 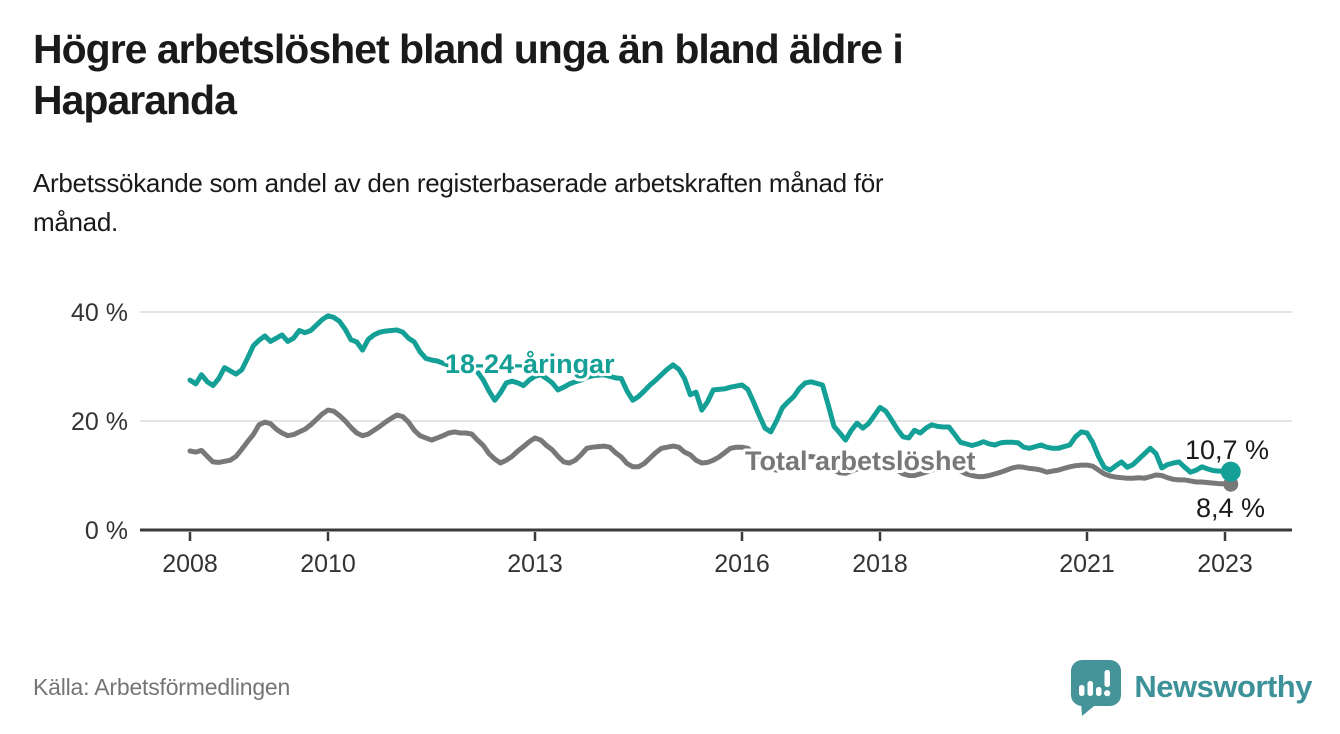 What do you see at coordinates (860, 461) in the screenshot?
I see `total-series-label: Total arbetslöshet` at bounding box center [860, 461].